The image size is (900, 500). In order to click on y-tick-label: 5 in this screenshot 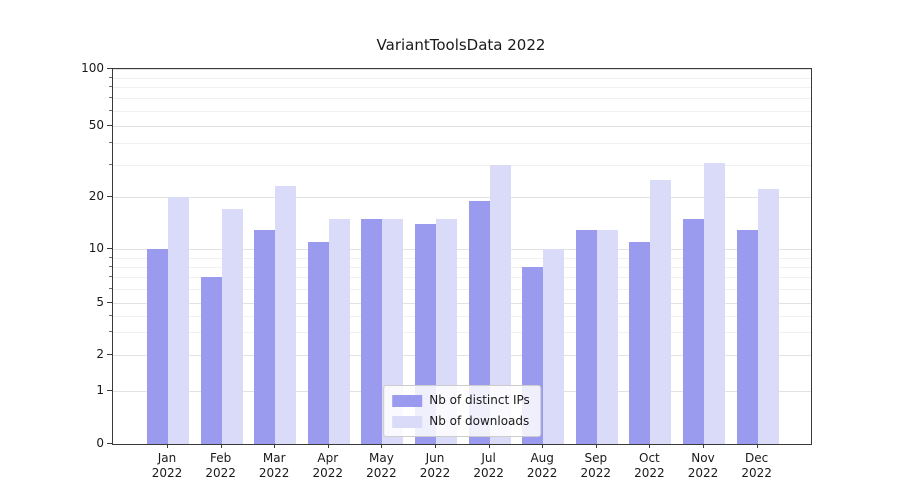, I will do `click(100, 302)`.